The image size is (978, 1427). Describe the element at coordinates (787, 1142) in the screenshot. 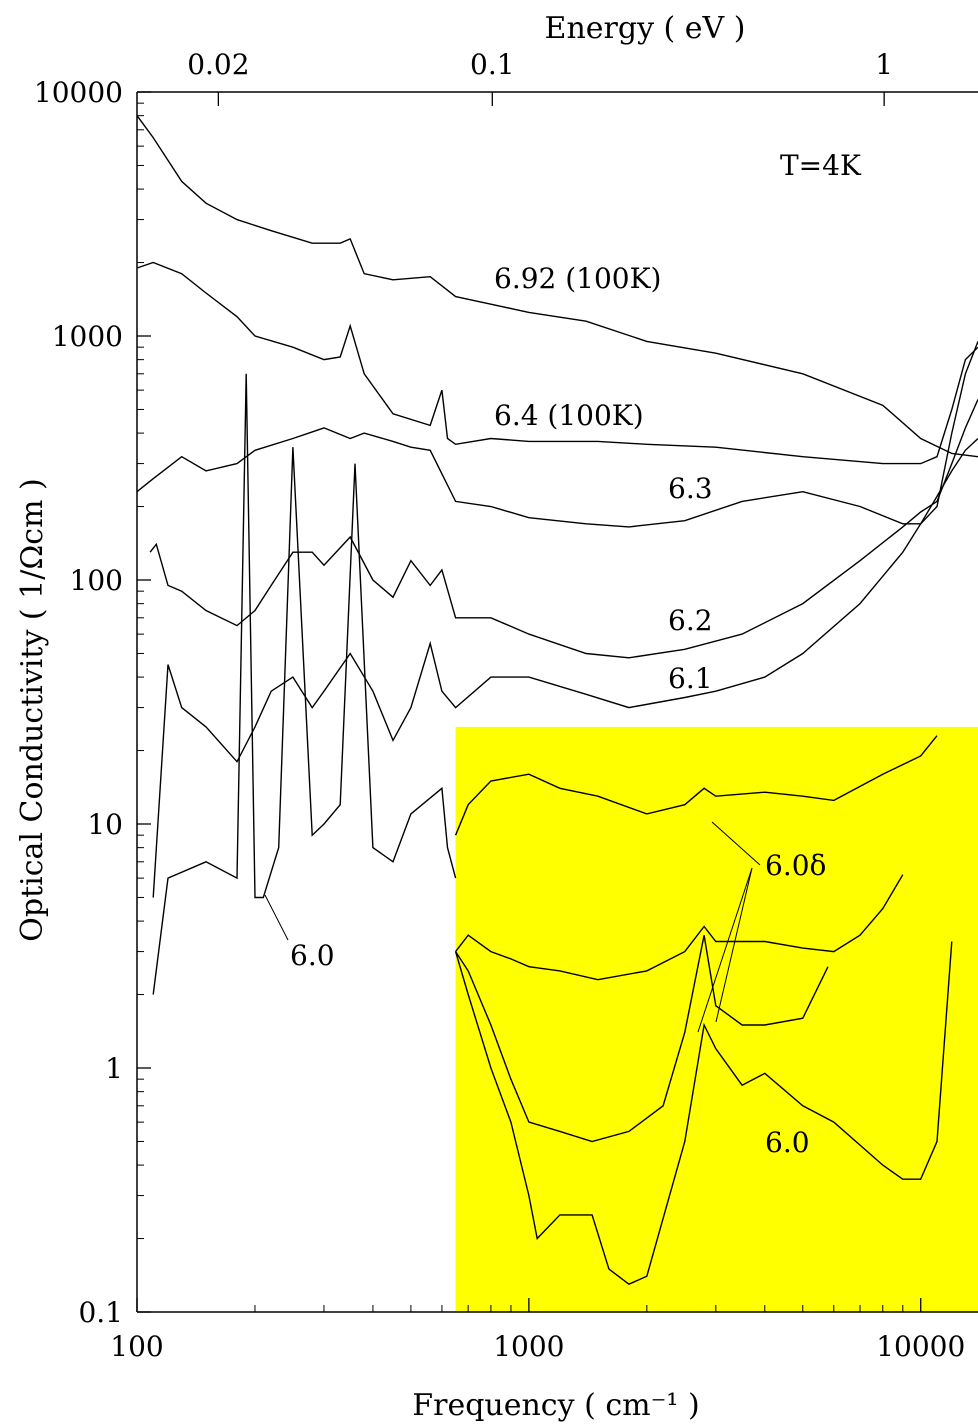

I see `annotation-6-0-right: 6.0` at that location.